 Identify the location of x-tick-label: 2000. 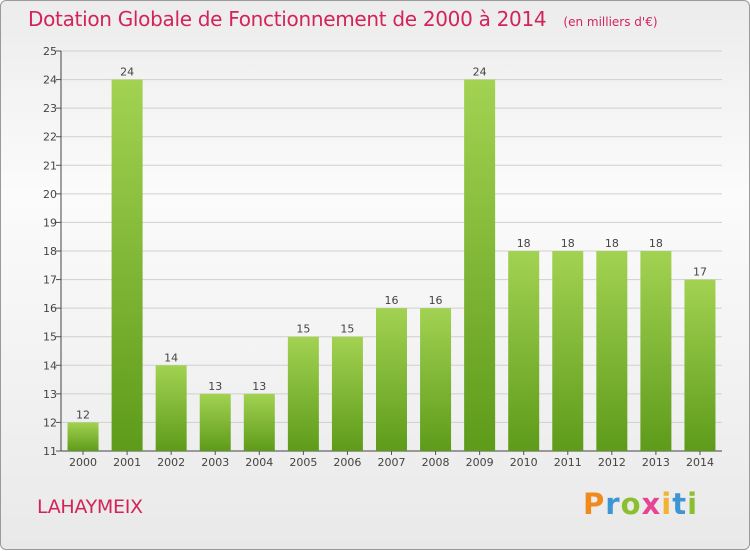
(83, 462).